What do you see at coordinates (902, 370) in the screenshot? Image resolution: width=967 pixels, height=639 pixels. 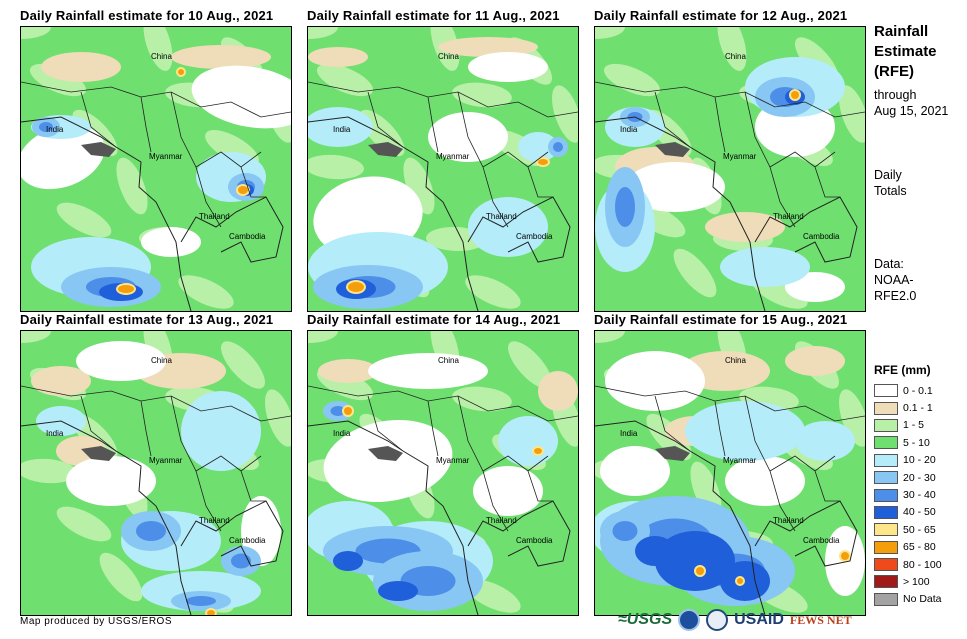 I see `legend-title: RFE (mm)` at bounding box center [902, 370].